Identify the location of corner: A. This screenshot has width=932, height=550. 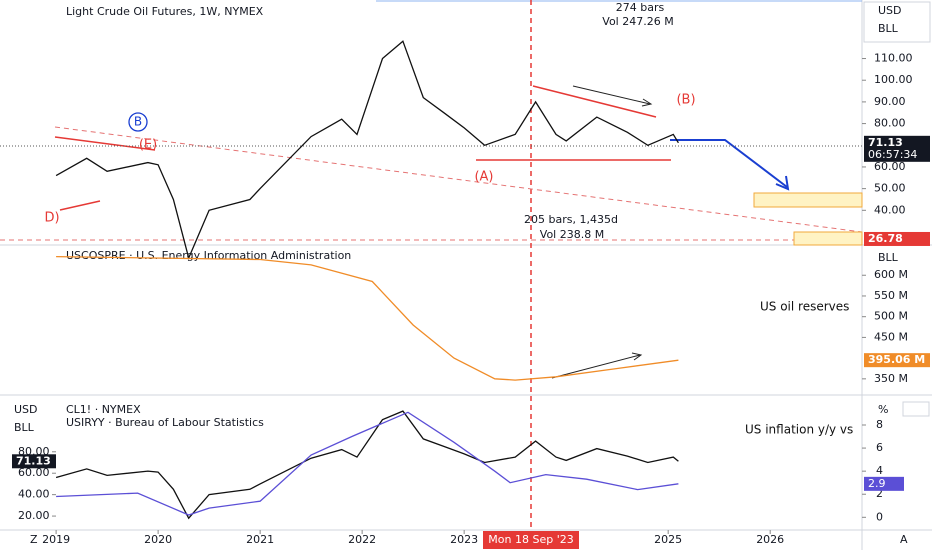
(904, 539).